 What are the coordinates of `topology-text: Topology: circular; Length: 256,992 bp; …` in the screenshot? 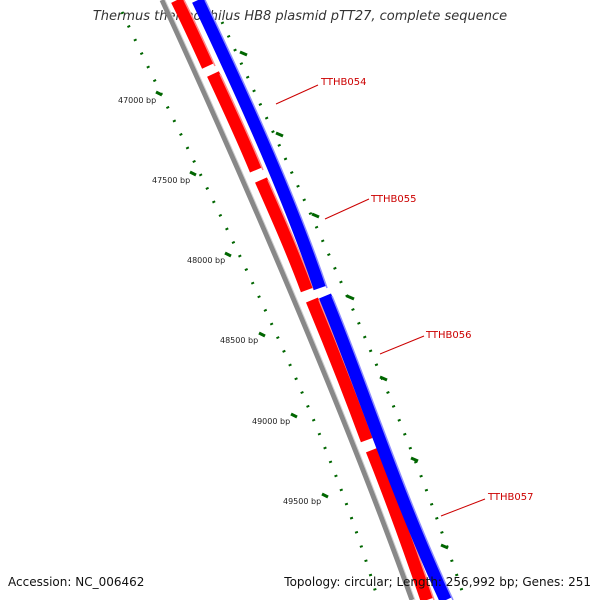 It's located at (437, 582).